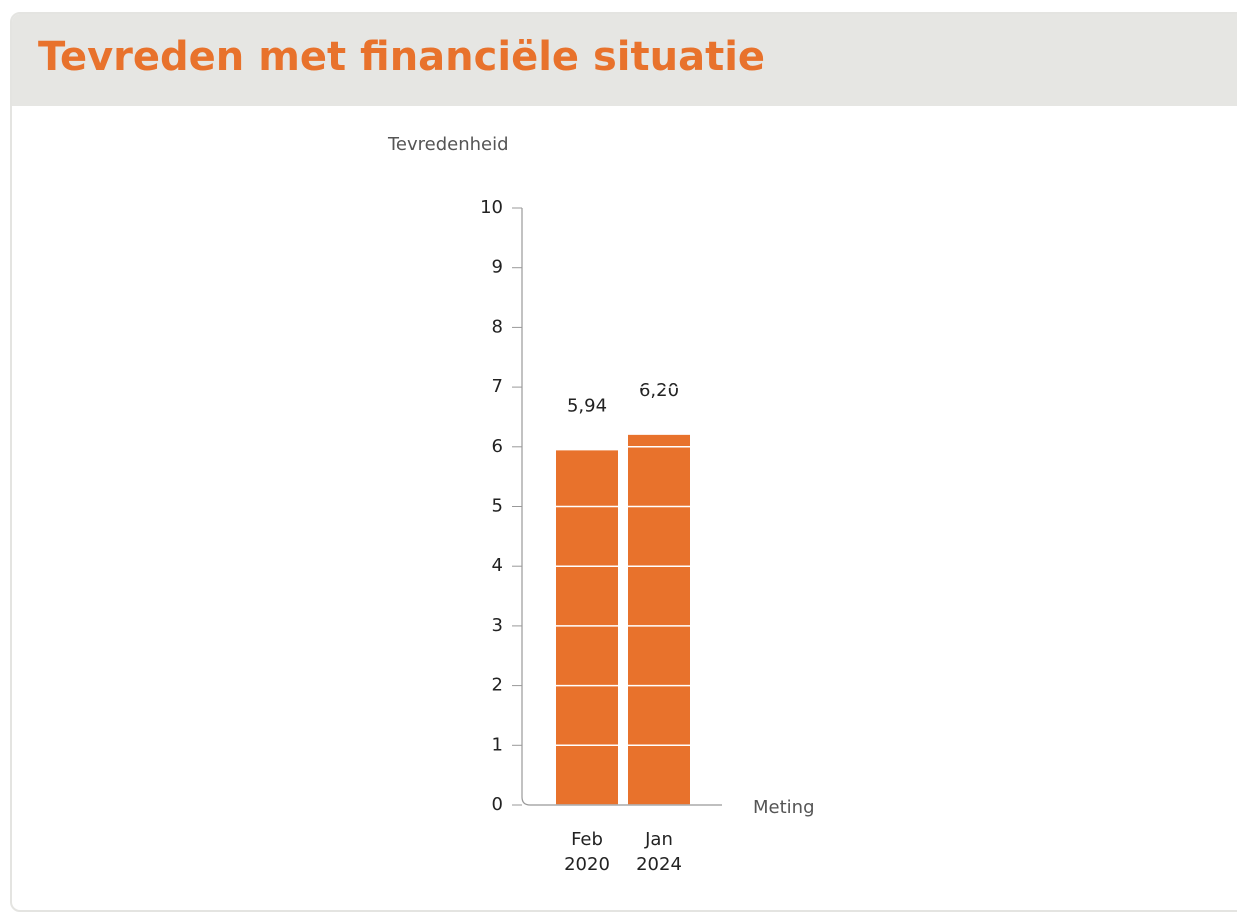 Image resolution: width=1237 pixels, height=912 pixels. Describe the element at coordinates (497, 267) in the screenshot. I see `y-tick-label: 9` at that location.